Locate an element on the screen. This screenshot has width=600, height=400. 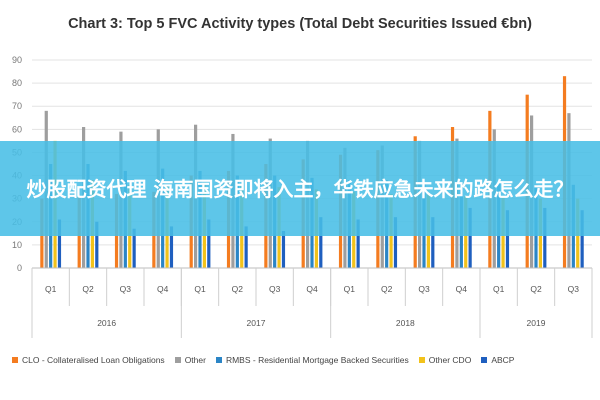
y-tick-label: 70 is located at coordinates (17, 106).